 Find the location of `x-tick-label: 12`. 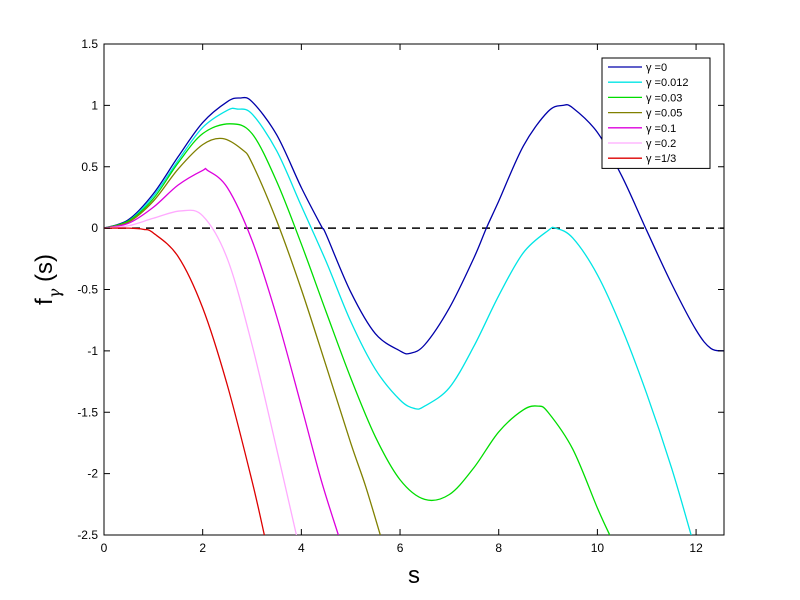

x-tick-label: 12 is located at coordinates (696, 548).